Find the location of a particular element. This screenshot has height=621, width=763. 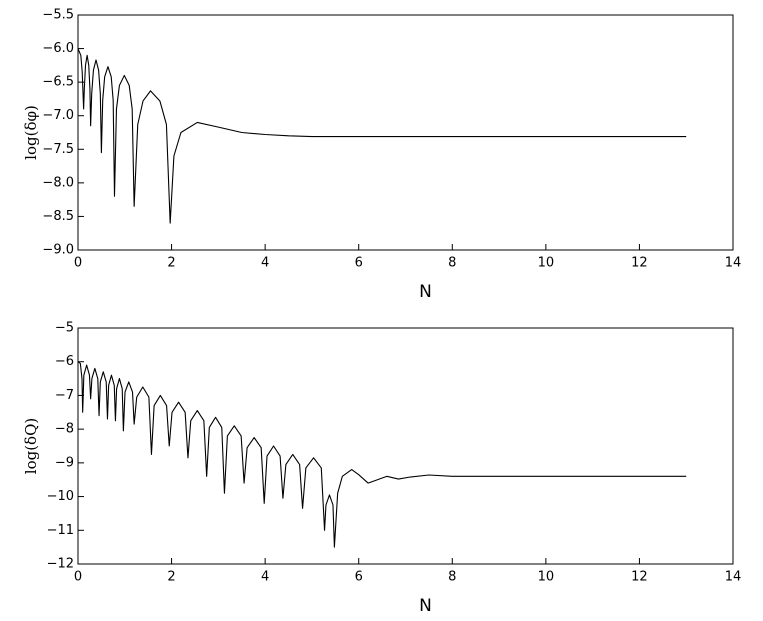

y-tick-label: −5.5 is located at coordinates (58, 15).